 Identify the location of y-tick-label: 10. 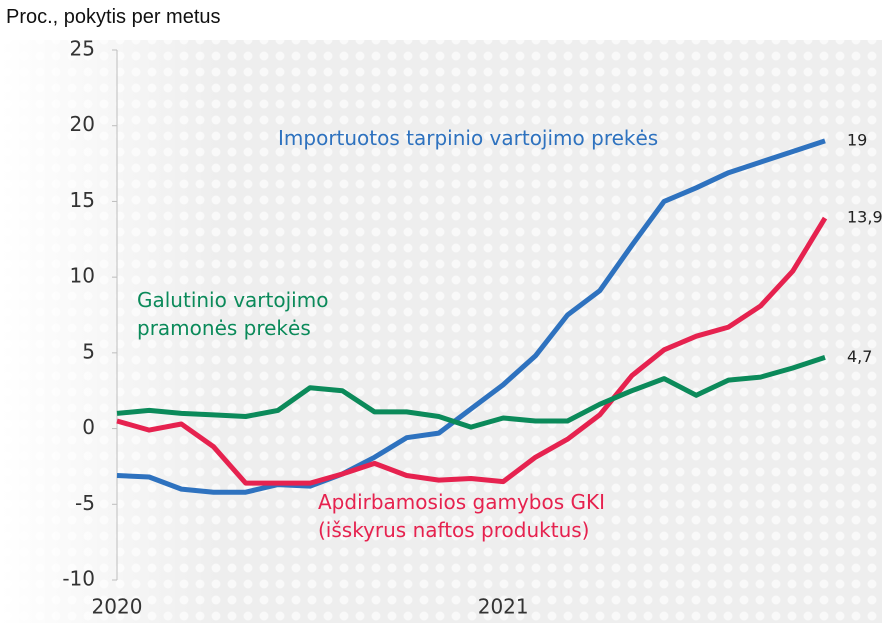
(82, 276).